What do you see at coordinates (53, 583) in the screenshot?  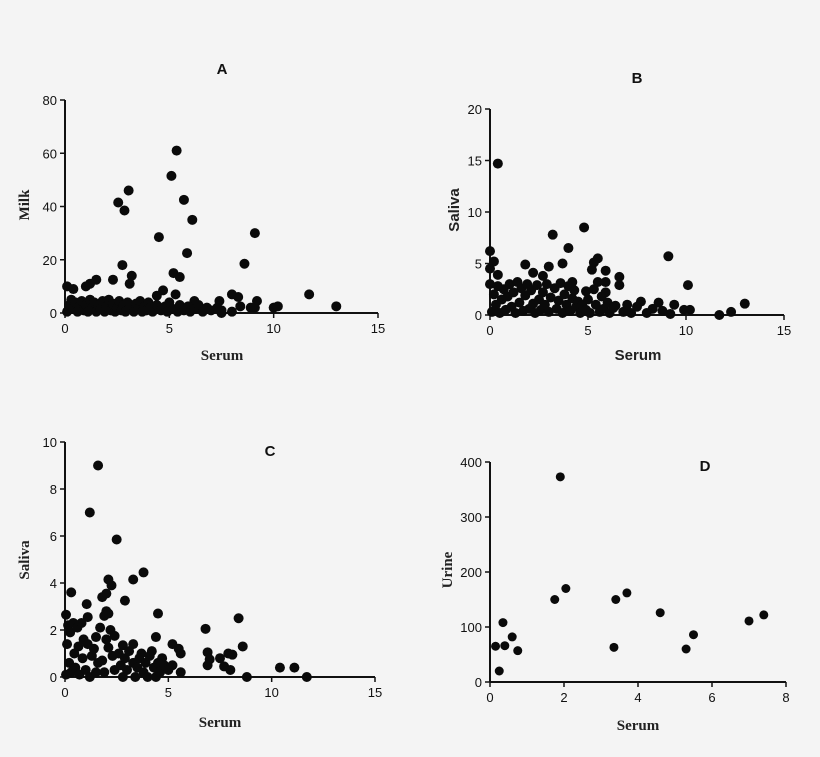 I see `y-tick-label: 4` at bounding box center [53, 583].